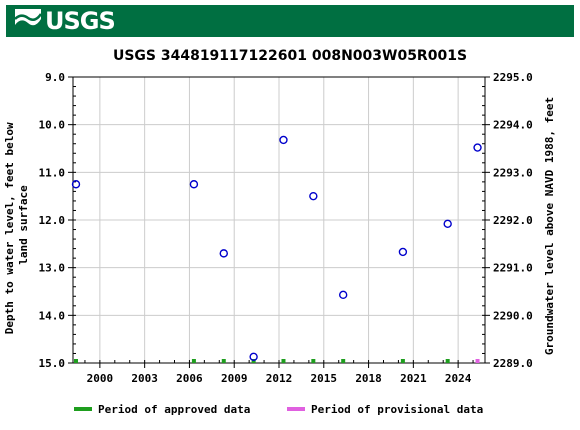 Image resolution: width=580 pixels, height=430 pixels. I want to click on y-tick-label-right: 2289.0, so click(513, 363).